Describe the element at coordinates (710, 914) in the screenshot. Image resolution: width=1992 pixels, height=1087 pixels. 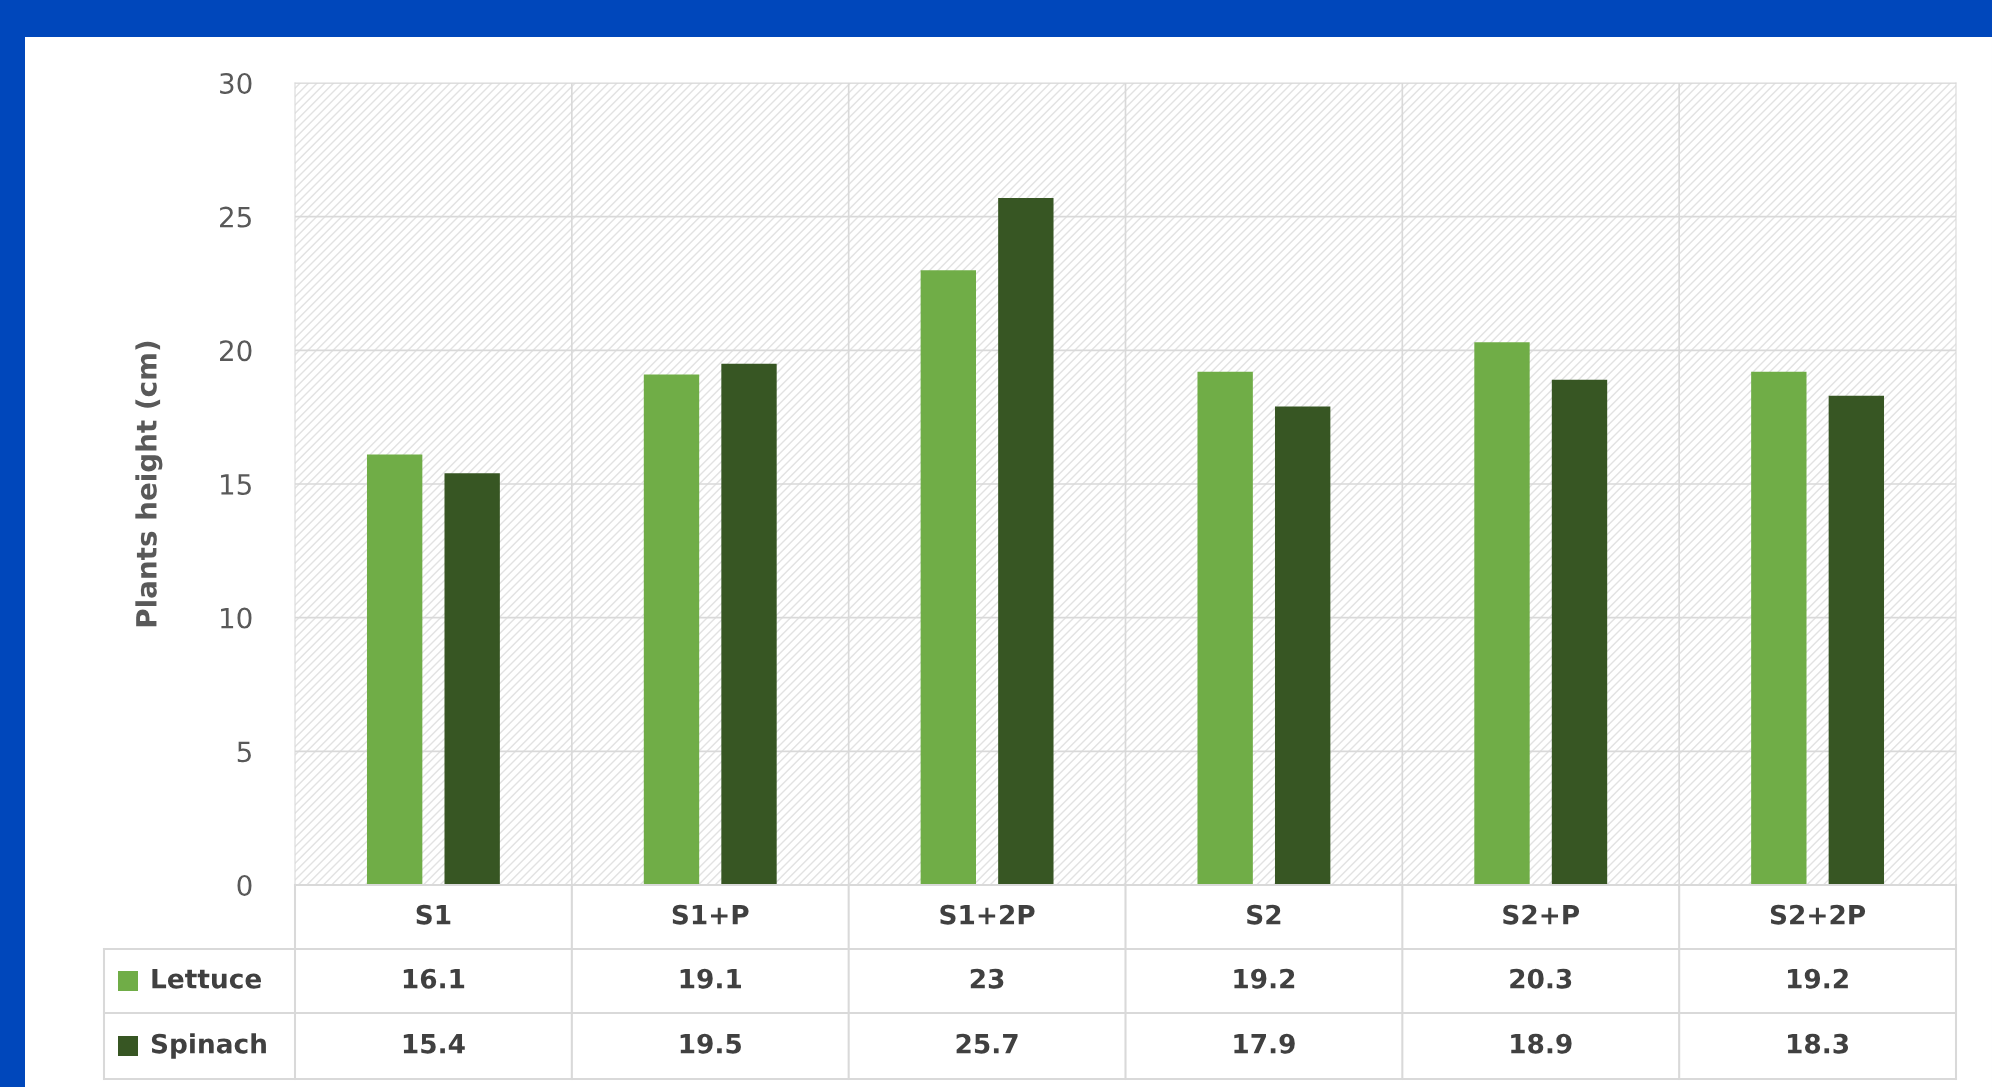
I see `x-tick-label: S1+P` at that location.